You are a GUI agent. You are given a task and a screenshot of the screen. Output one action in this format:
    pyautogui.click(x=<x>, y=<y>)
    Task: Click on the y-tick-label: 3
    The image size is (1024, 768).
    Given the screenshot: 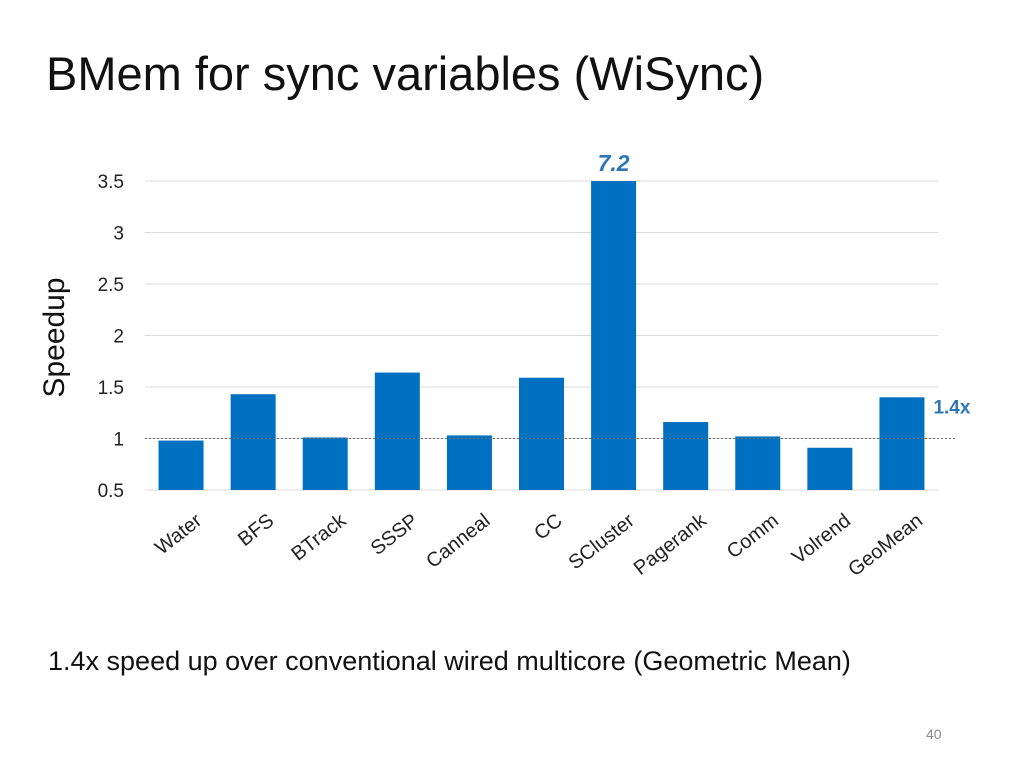 What is the action you would take?
    pyautogui.click(x=118, y=234)
    